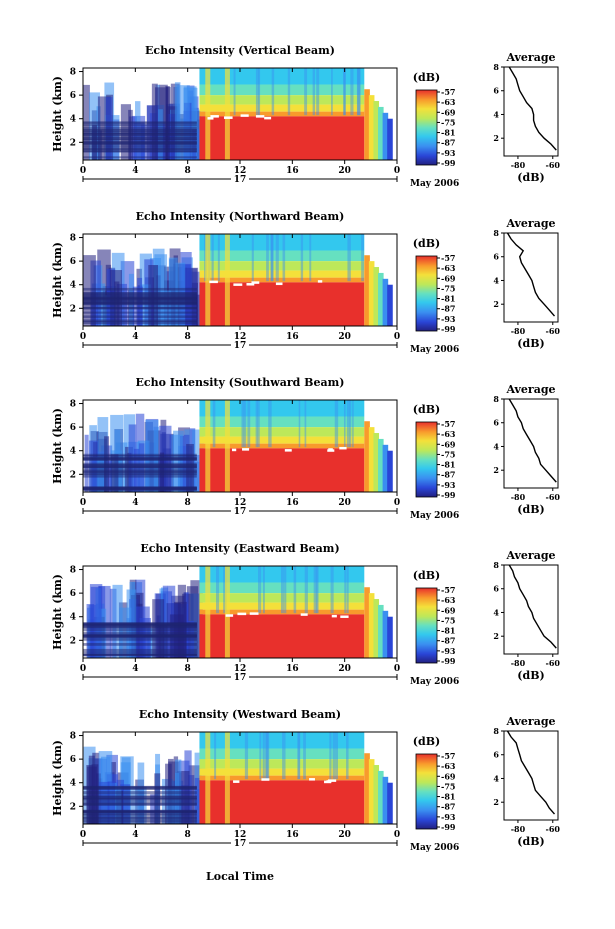  I want to click on profile-y-tick-label: 6, so click(496, 423).